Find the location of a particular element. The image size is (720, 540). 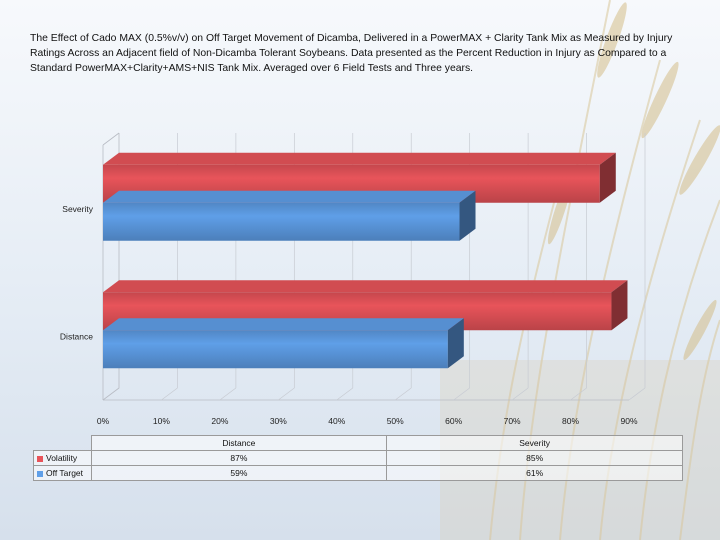

legend-volatility: Volatility is located at coordinates (62, 458).